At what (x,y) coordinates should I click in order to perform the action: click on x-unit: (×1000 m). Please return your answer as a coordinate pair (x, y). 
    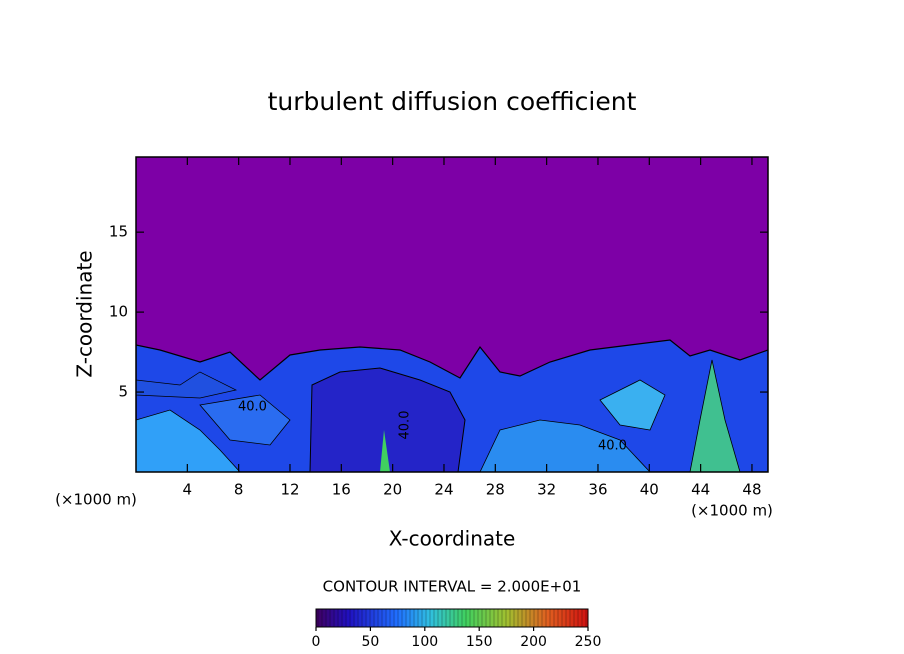
    Looking at the image, I should click on (732, 511).